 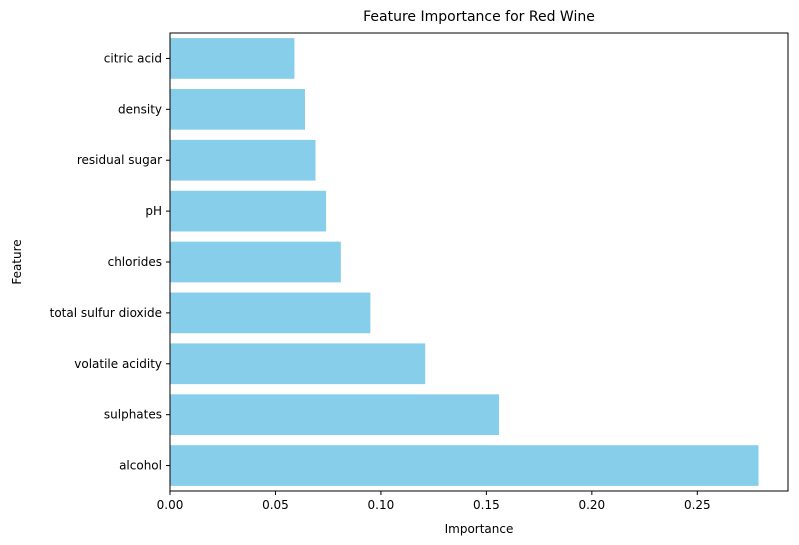 I want to click on x-axis-label: Importance, so click(x=479, y=529).